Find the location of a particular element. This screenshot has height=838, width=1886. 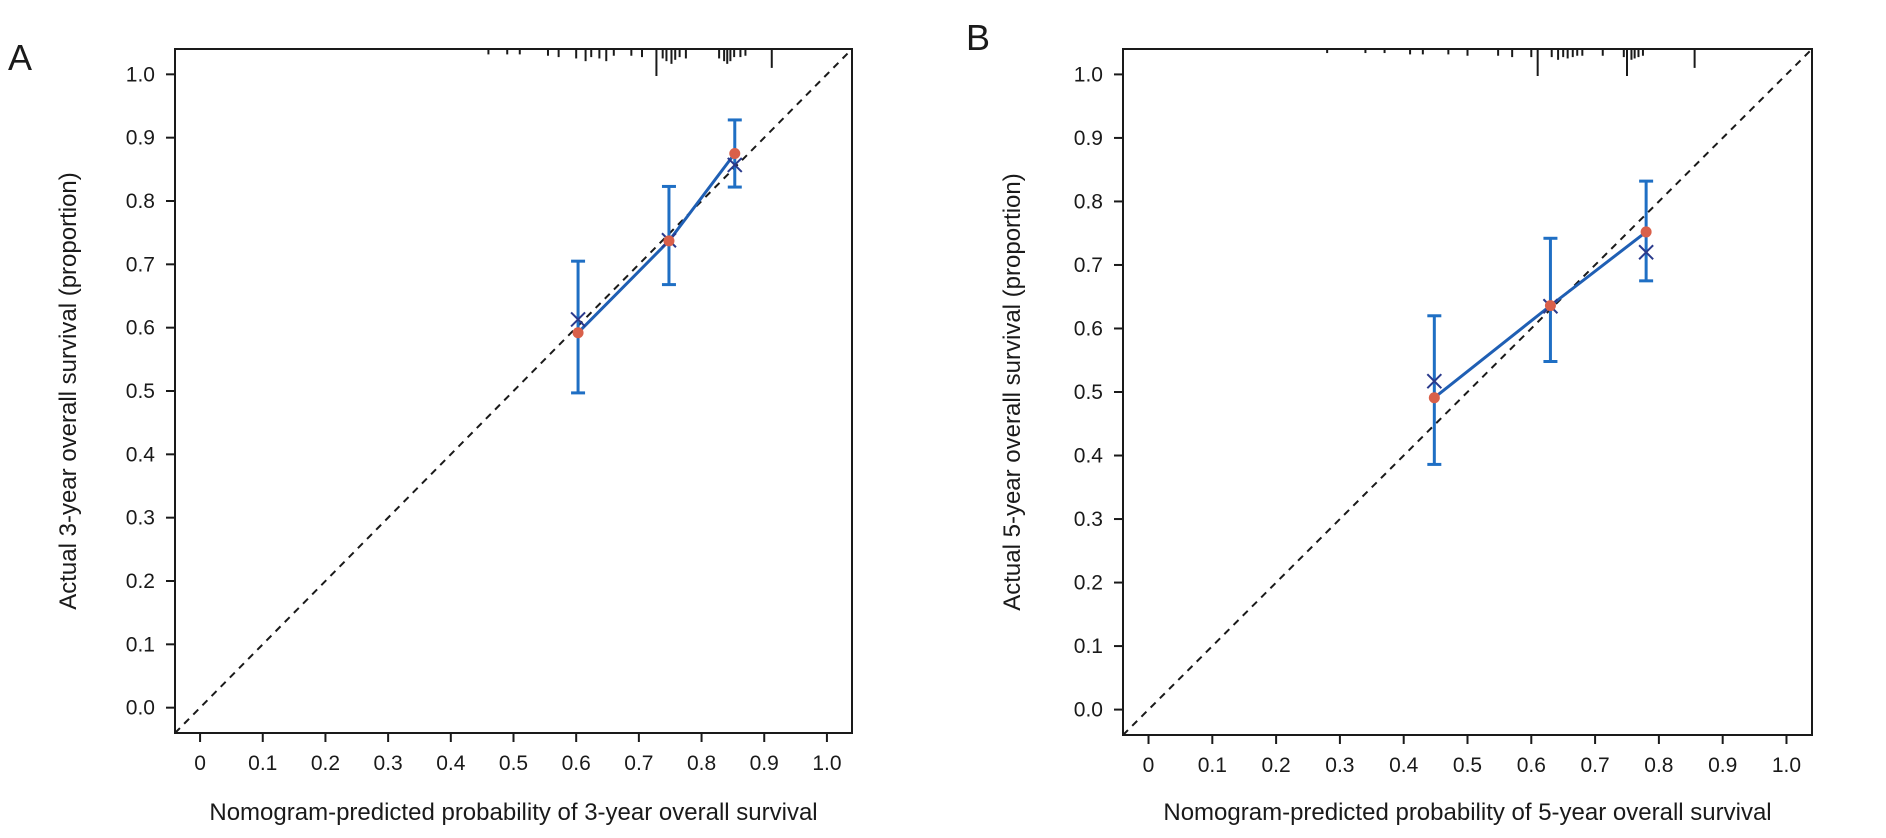

panel-label: A is located at coordinates (20, 57).